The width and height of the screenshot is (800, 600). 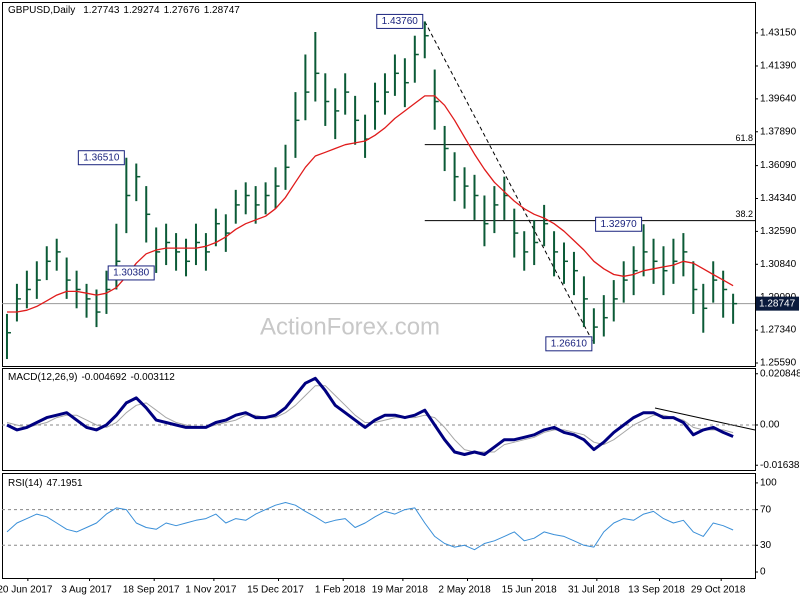 What do you see at coordinates (778, 363) in the screenshot?
I see `y-tick-label: 1.25590` at bounding box center [778, 363].